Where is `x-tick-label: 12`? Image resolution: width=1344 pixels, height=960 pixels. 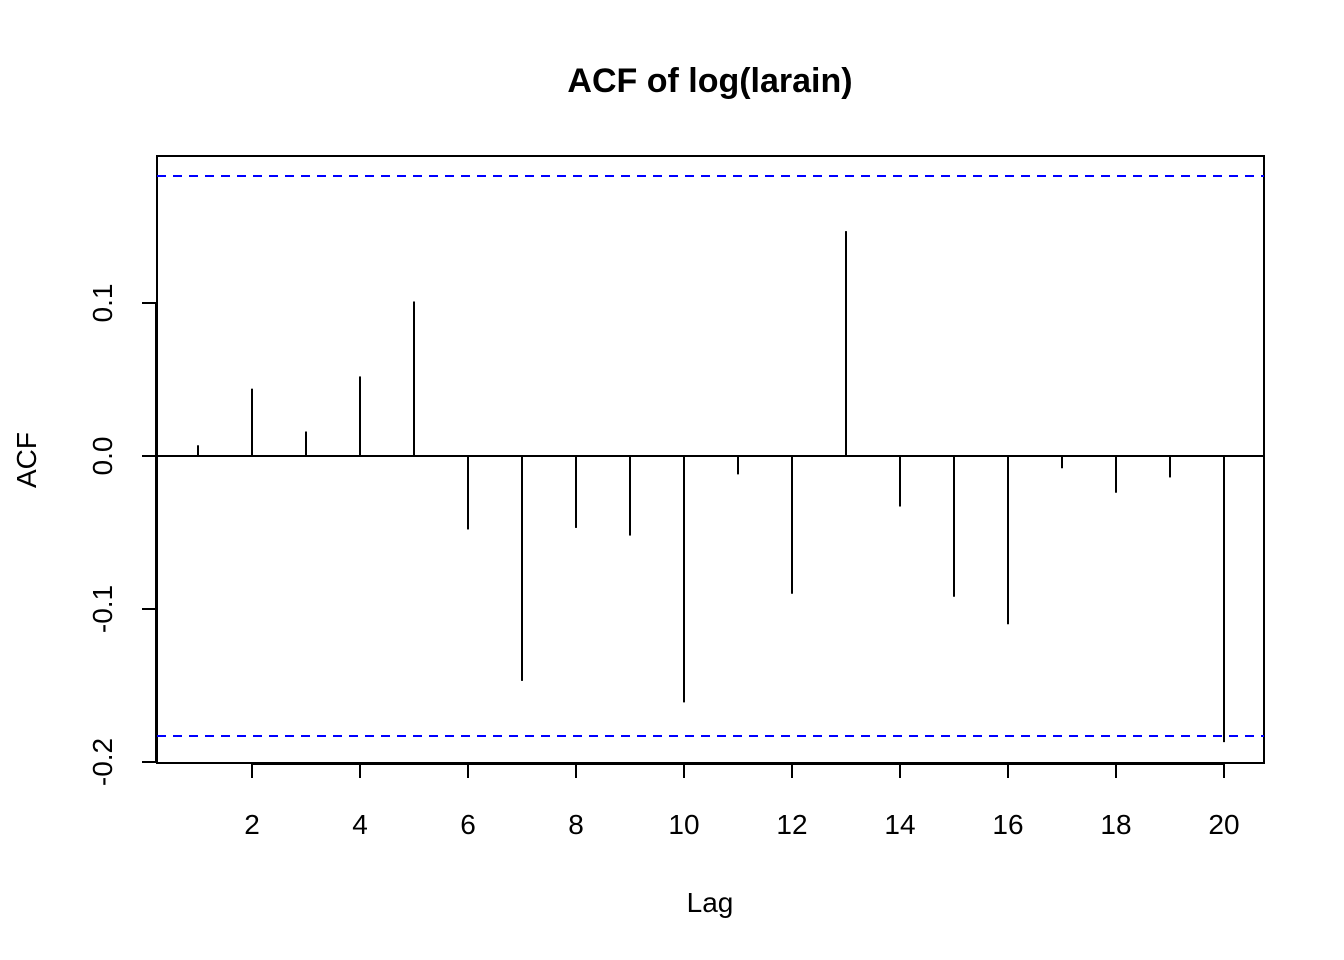 x-tick-label: 12 is located at coordinates (791, 824).